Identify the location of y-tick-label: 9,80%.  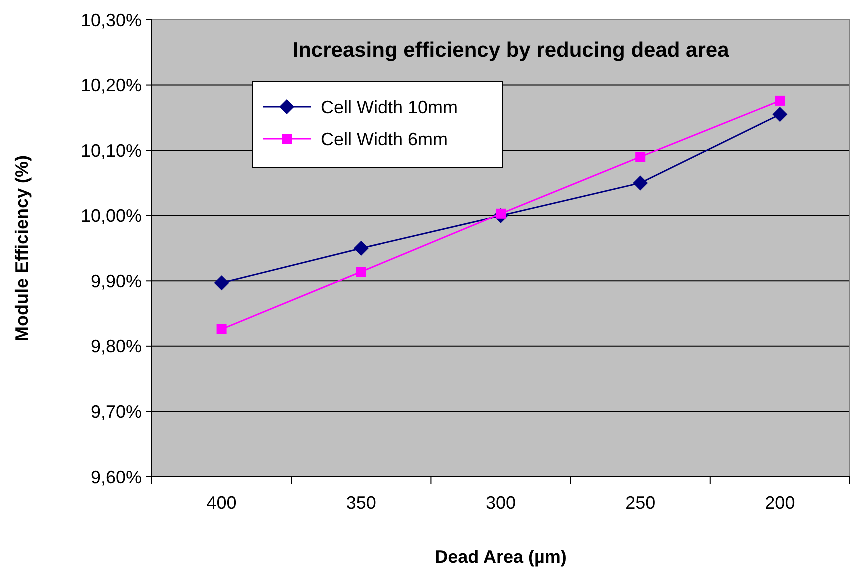
(116, 346).